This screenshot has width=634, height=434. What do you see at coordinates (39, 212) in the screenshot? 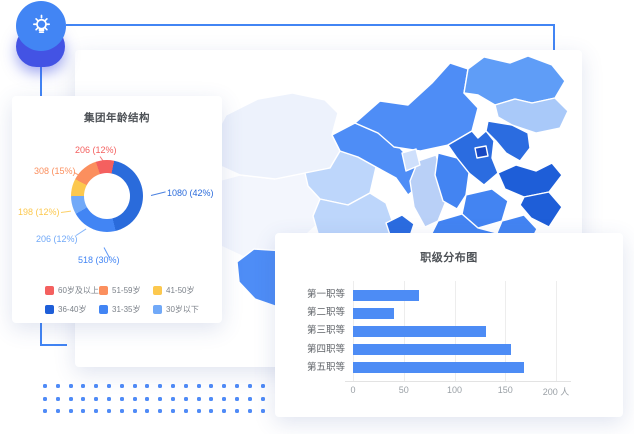
I see `donut-label: 198 (12%)` at bounding box center [39, 212].